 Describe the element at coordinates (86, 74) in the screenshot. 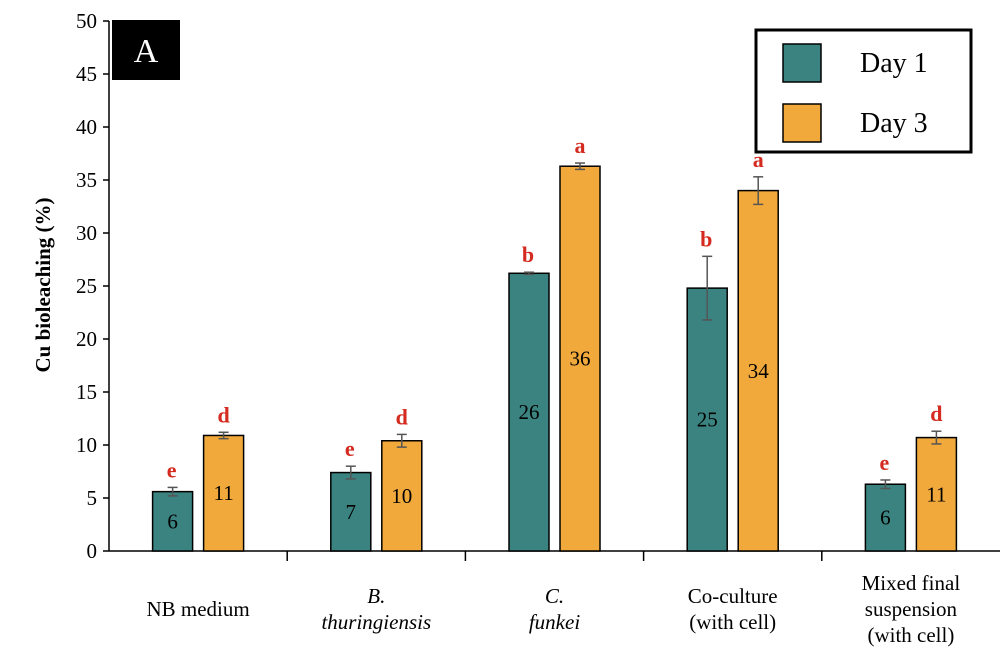

I see `y-tick-label: 45` at that location.